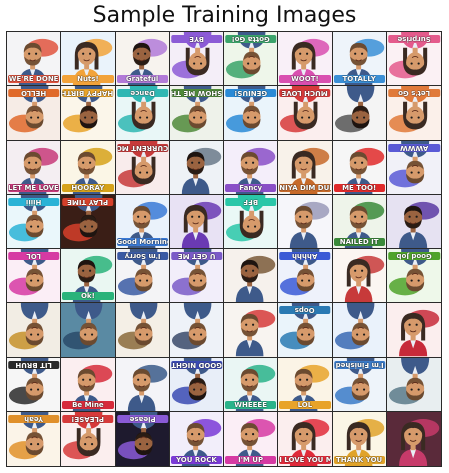 Image resolution: width=449 pixels, height=473 pixels. I want to click on sample-image: PLEASE!, so click(88, 438).